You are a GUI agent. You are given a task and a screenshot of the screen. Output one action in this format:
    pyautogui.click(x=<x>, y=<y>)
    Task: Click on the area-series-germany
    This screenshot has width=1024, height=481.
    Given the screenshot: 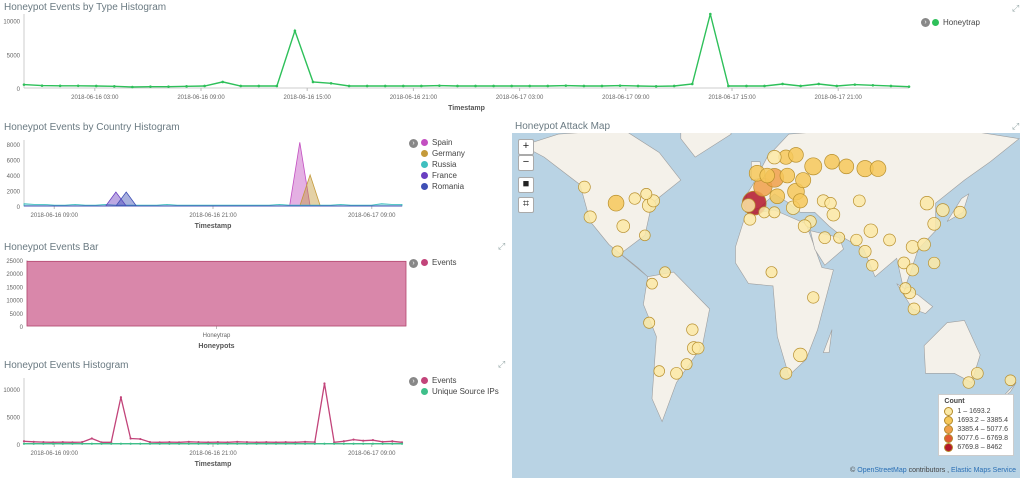 What is the action you would take?
    pyautogui.click(x=213, y=190)
    